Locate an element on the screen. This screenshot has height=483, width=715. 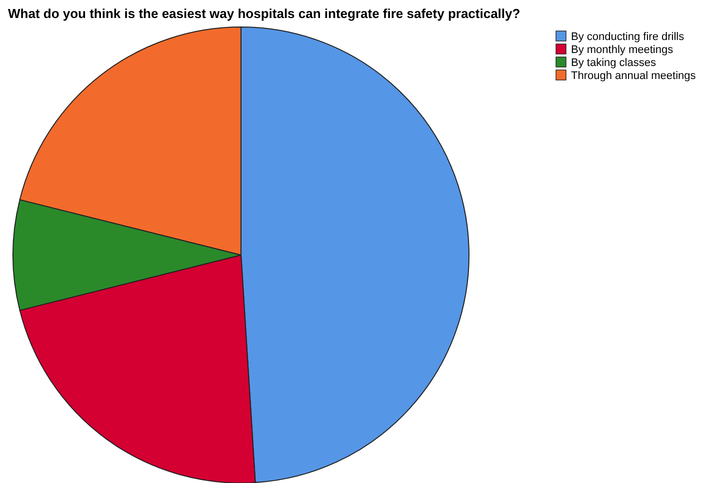
legend-label: By taking classes is located at coordinates (613, 63).